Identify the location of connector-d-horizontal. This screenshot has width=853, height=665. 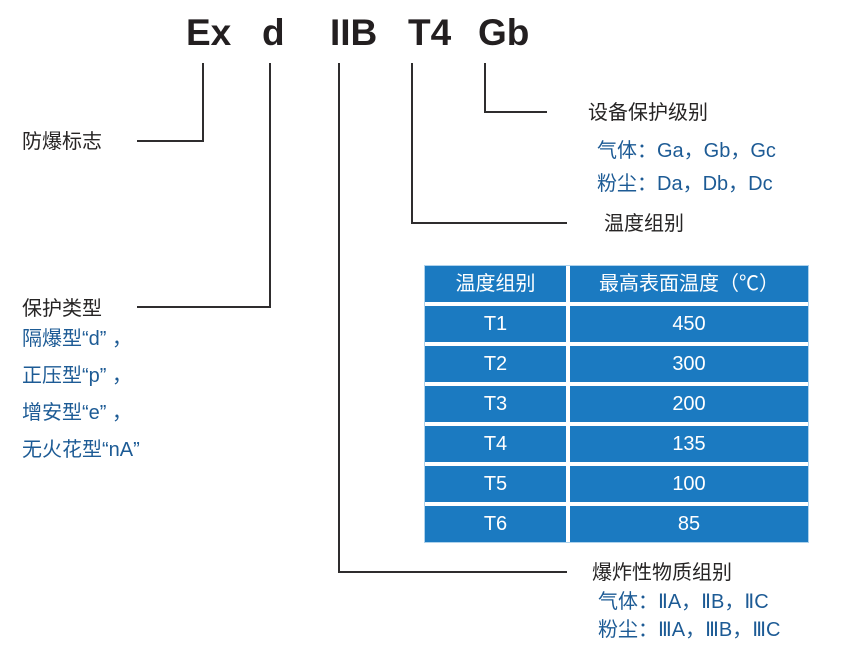
(204, 307).